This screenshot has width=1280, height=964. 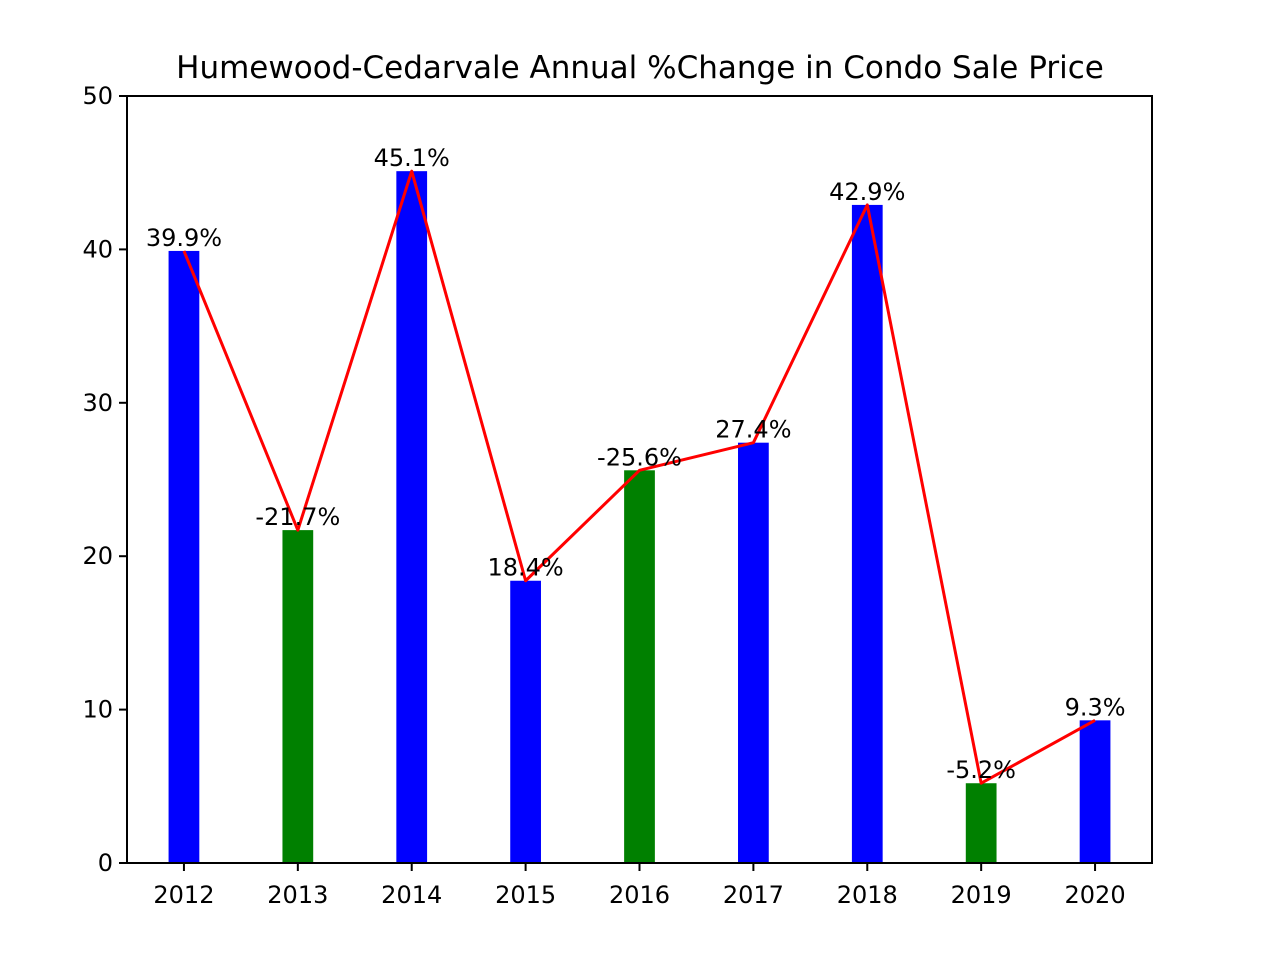 What do you see at coordinates (639, 895) in the screenshot?
I see `x-tick-label-2016: 2016` at bounding box center [639, 895].